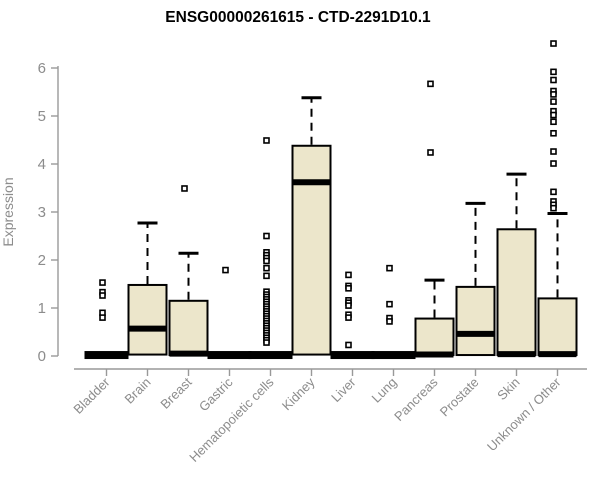  What do you see at coordinates (298, 393) in the screenshot?
I see `x-axis-label-kidney: Kidney` at bounding box center [298, 393].